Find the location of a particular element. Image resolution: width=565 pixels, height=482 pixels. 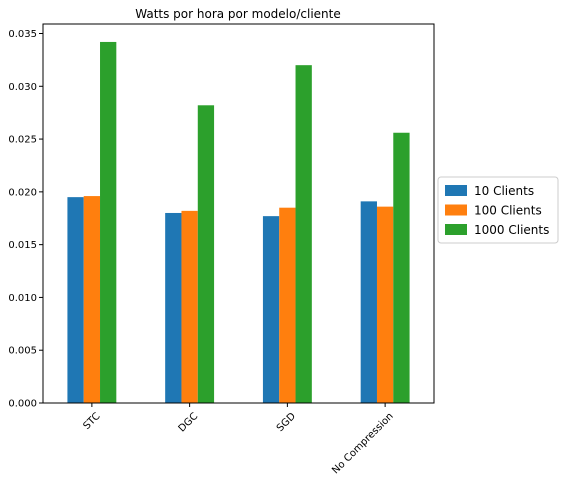

y-tick-label: 0.000 is located at coordinates (22, 404).